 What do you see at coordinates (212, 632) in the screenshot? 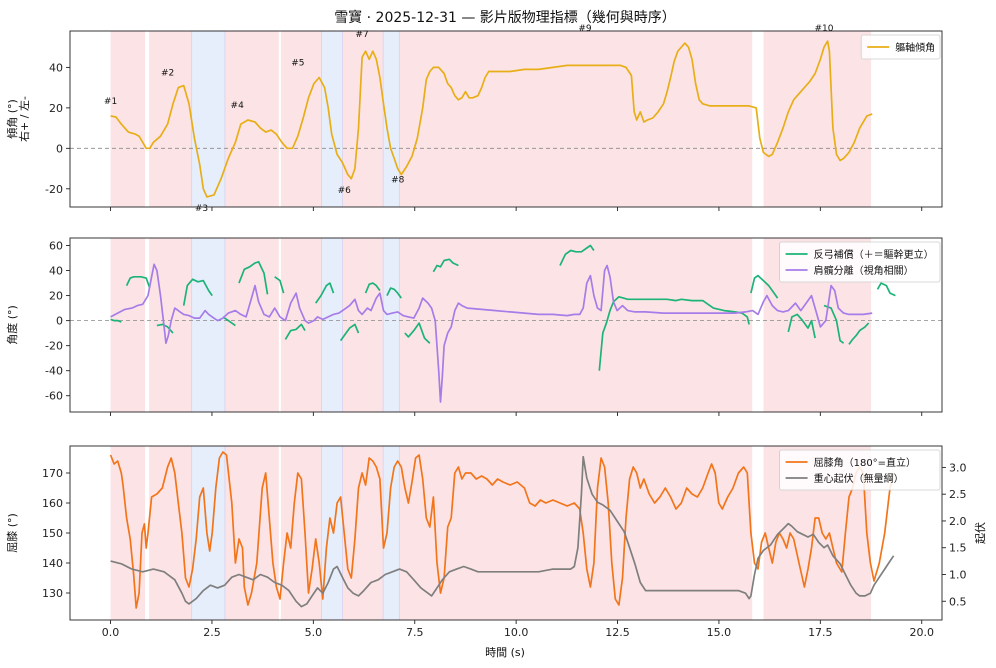
I see `x-tick-label: 2.5` at bounding box center [212, 632].